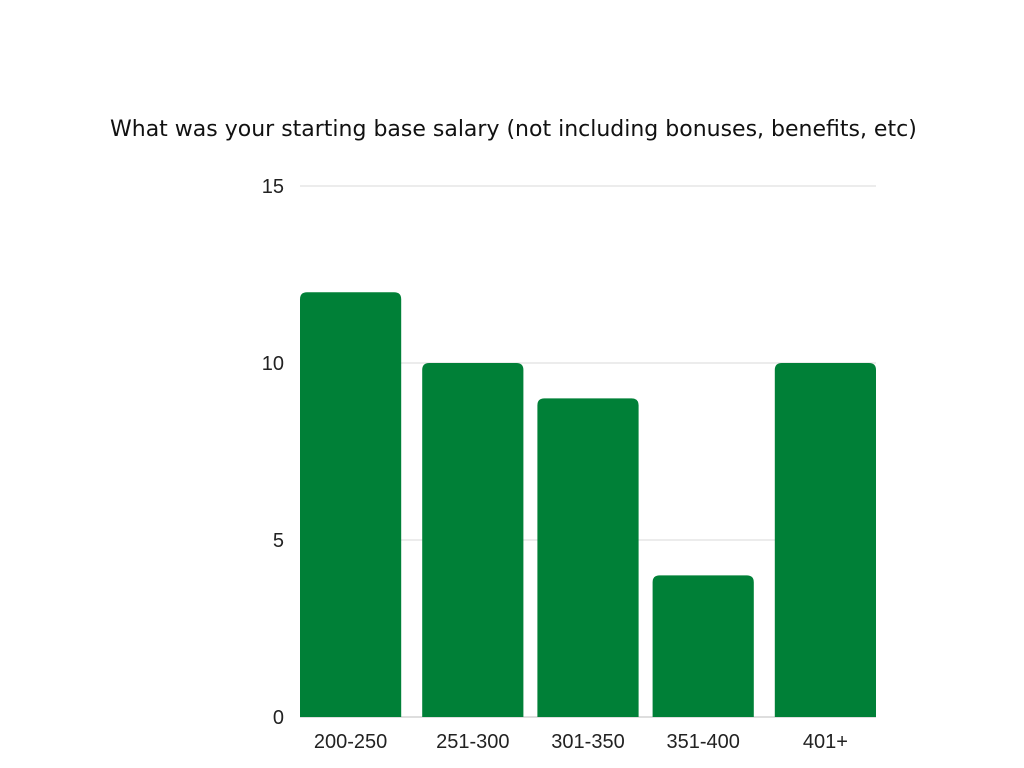  What do you see at coordinates (350, 742) in the screenshot?
I see `x-tick-label: 200-250` at bounding box center [350, 742].